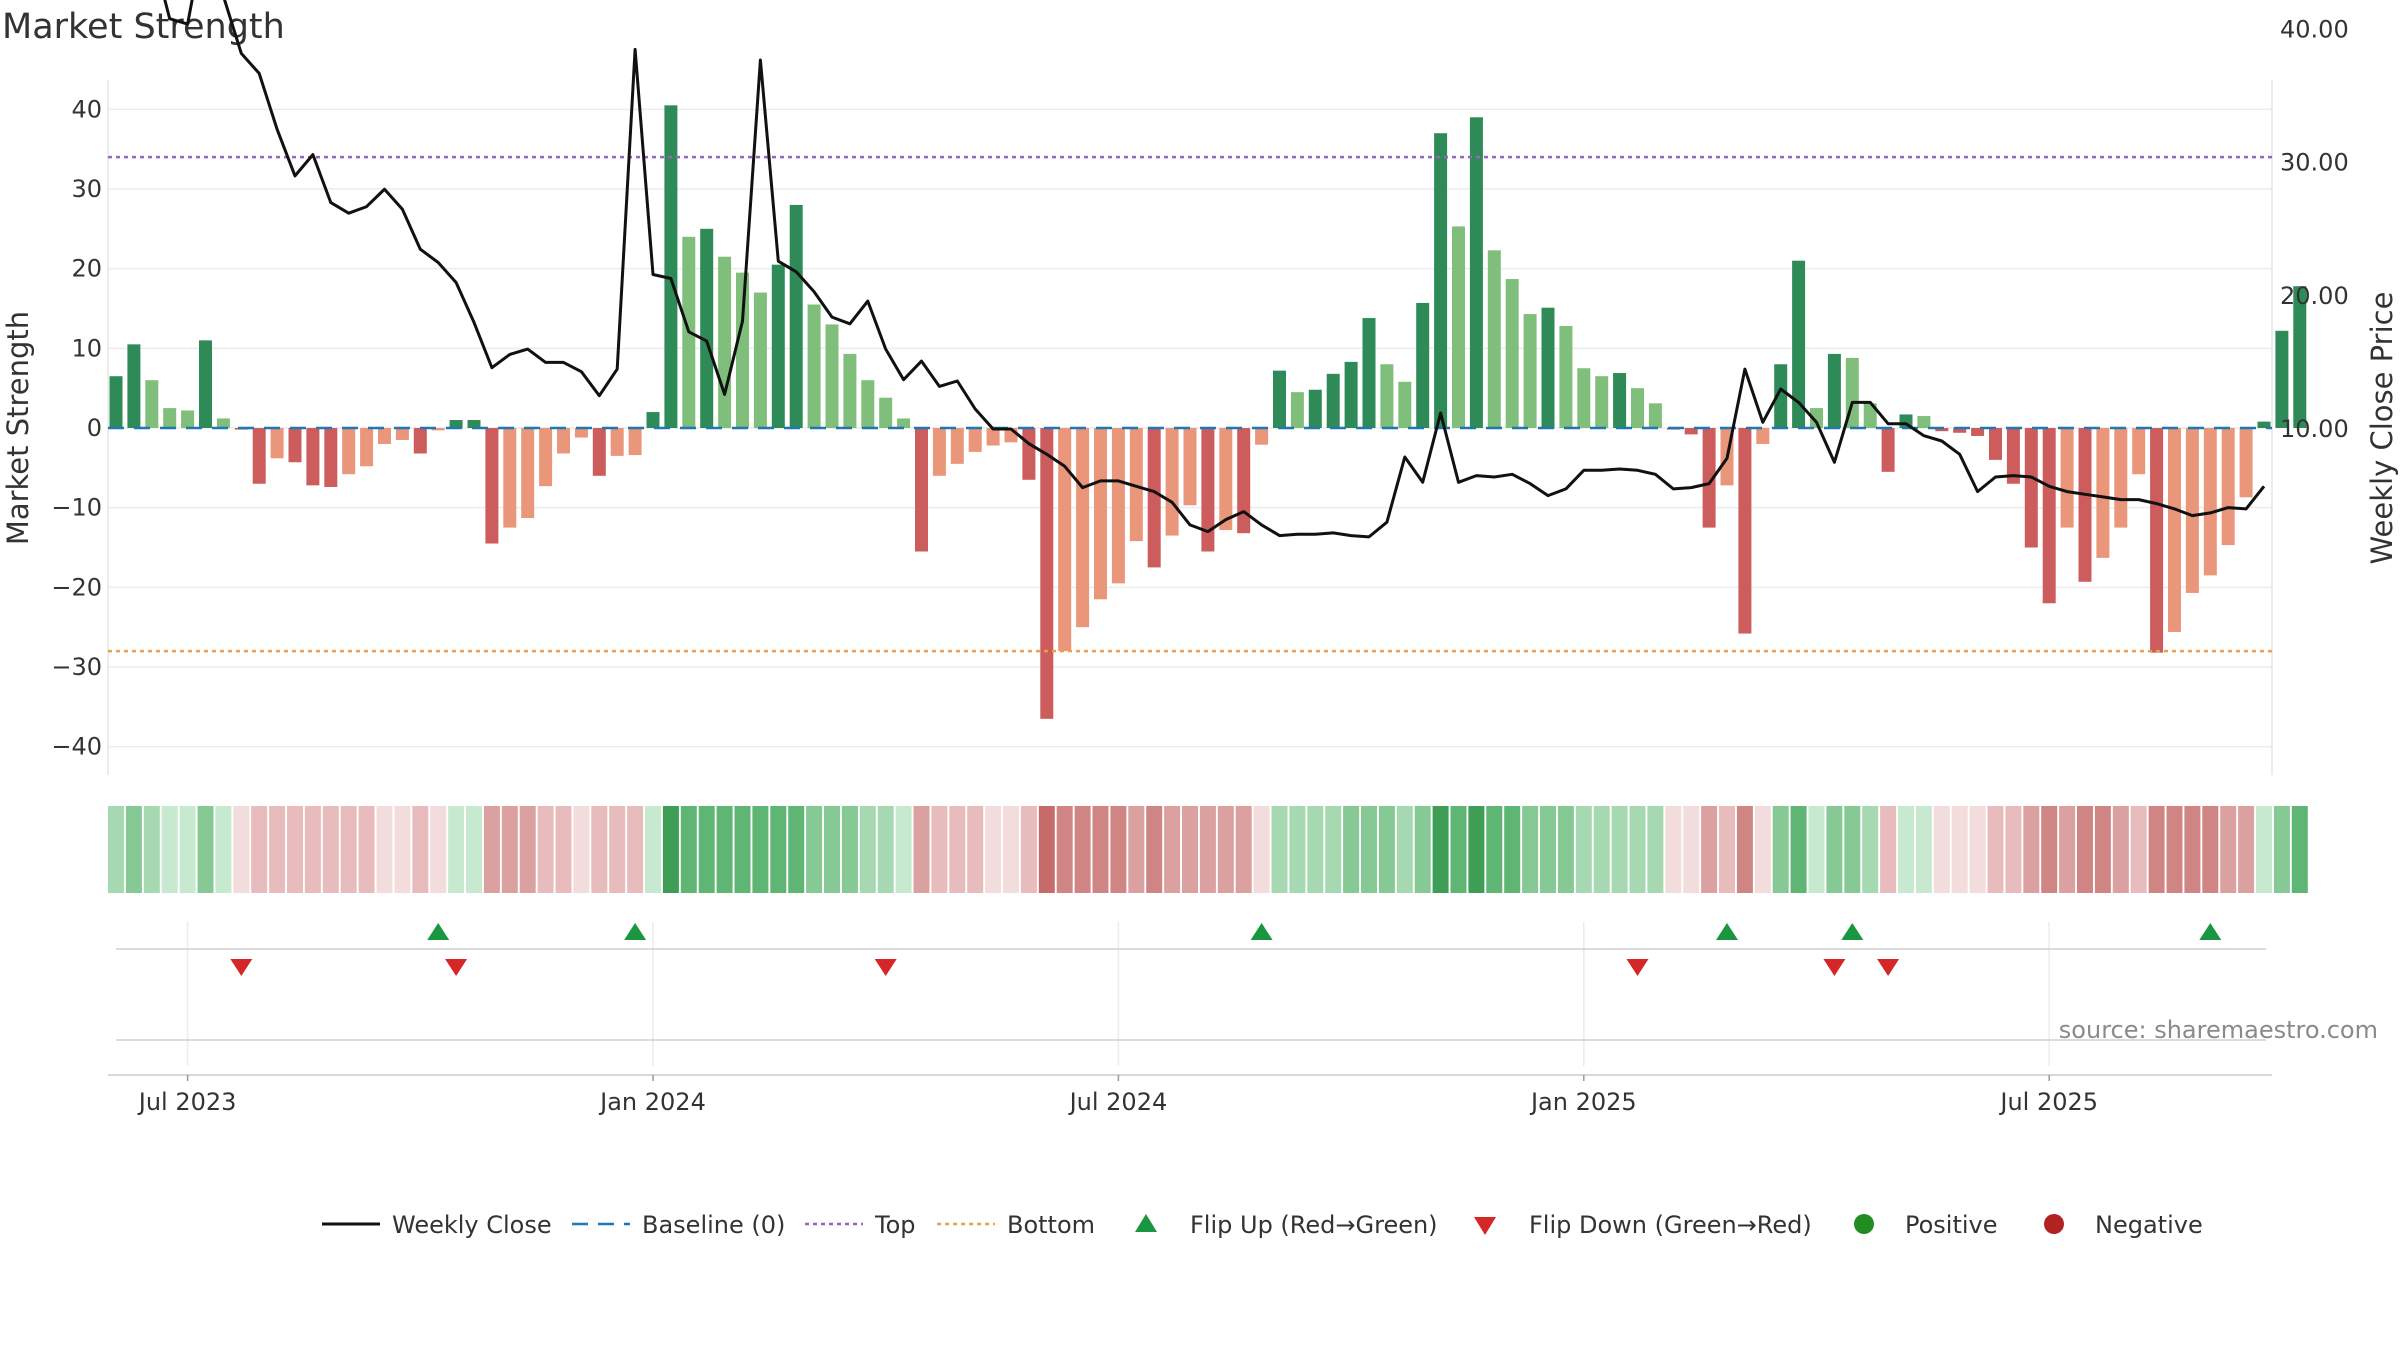  Describe the element at coordinates (1314, 1225) in the screenshot. I see `legend-label: Flip Up (Red→Green)` at that location.